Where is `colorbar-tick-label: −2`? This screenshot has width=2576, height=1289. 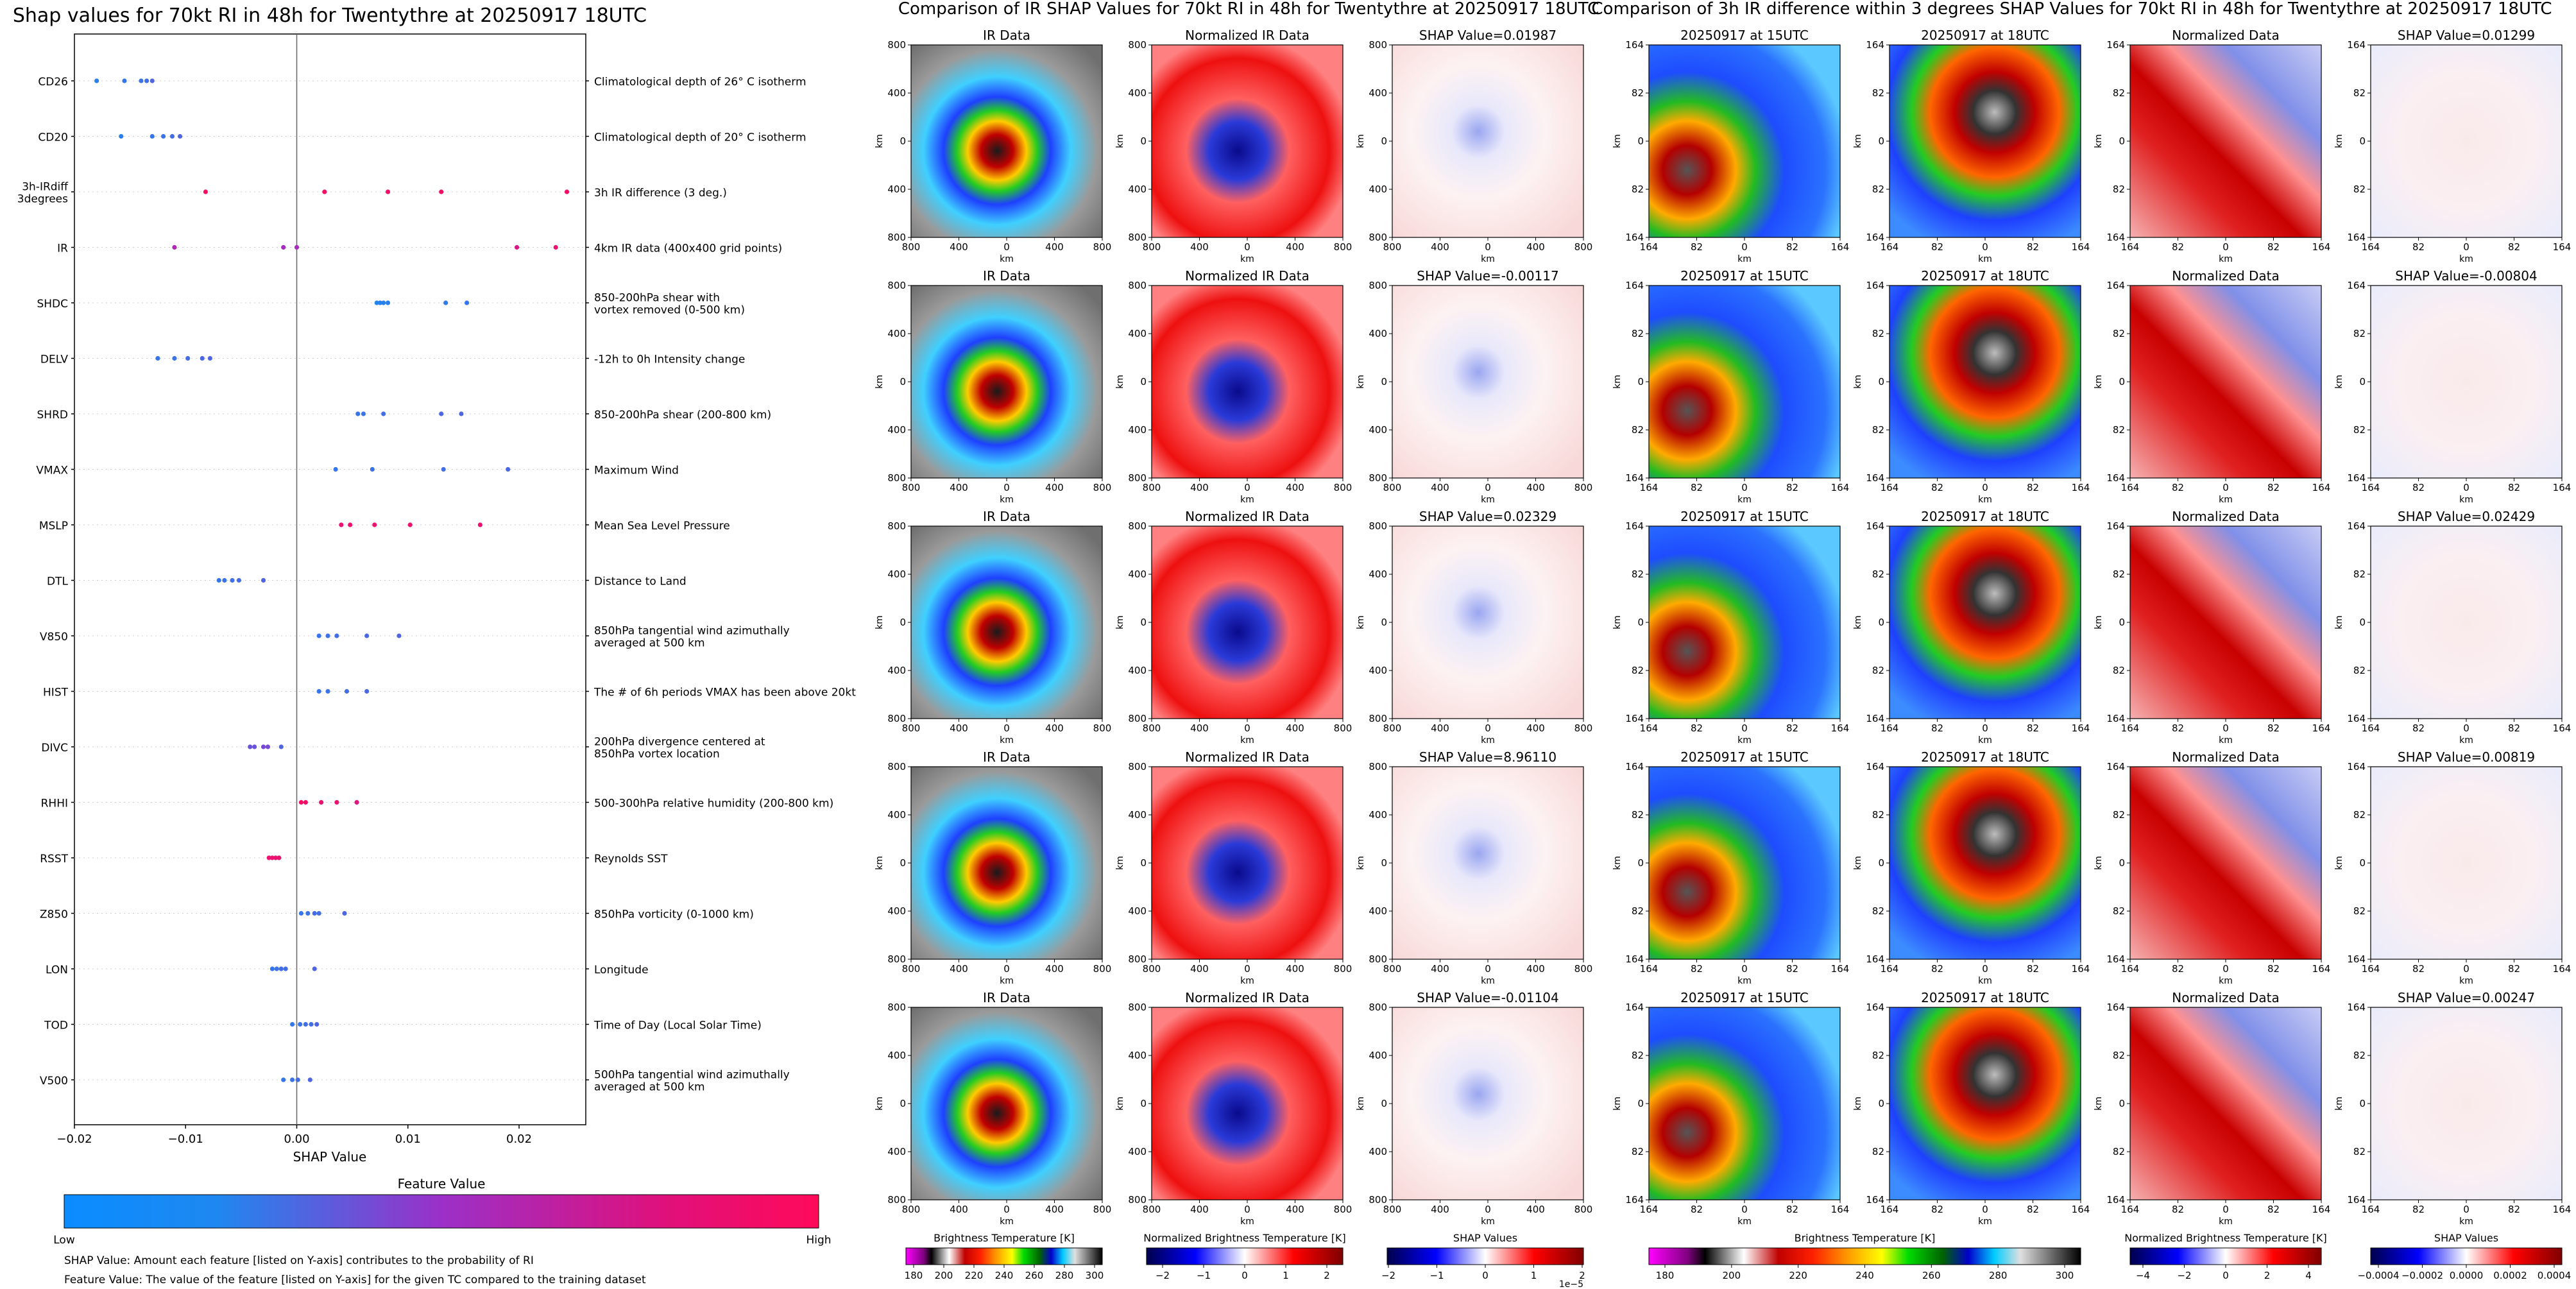 colorbar-tick-label: −2 is located at coordinates (2184, 1275).